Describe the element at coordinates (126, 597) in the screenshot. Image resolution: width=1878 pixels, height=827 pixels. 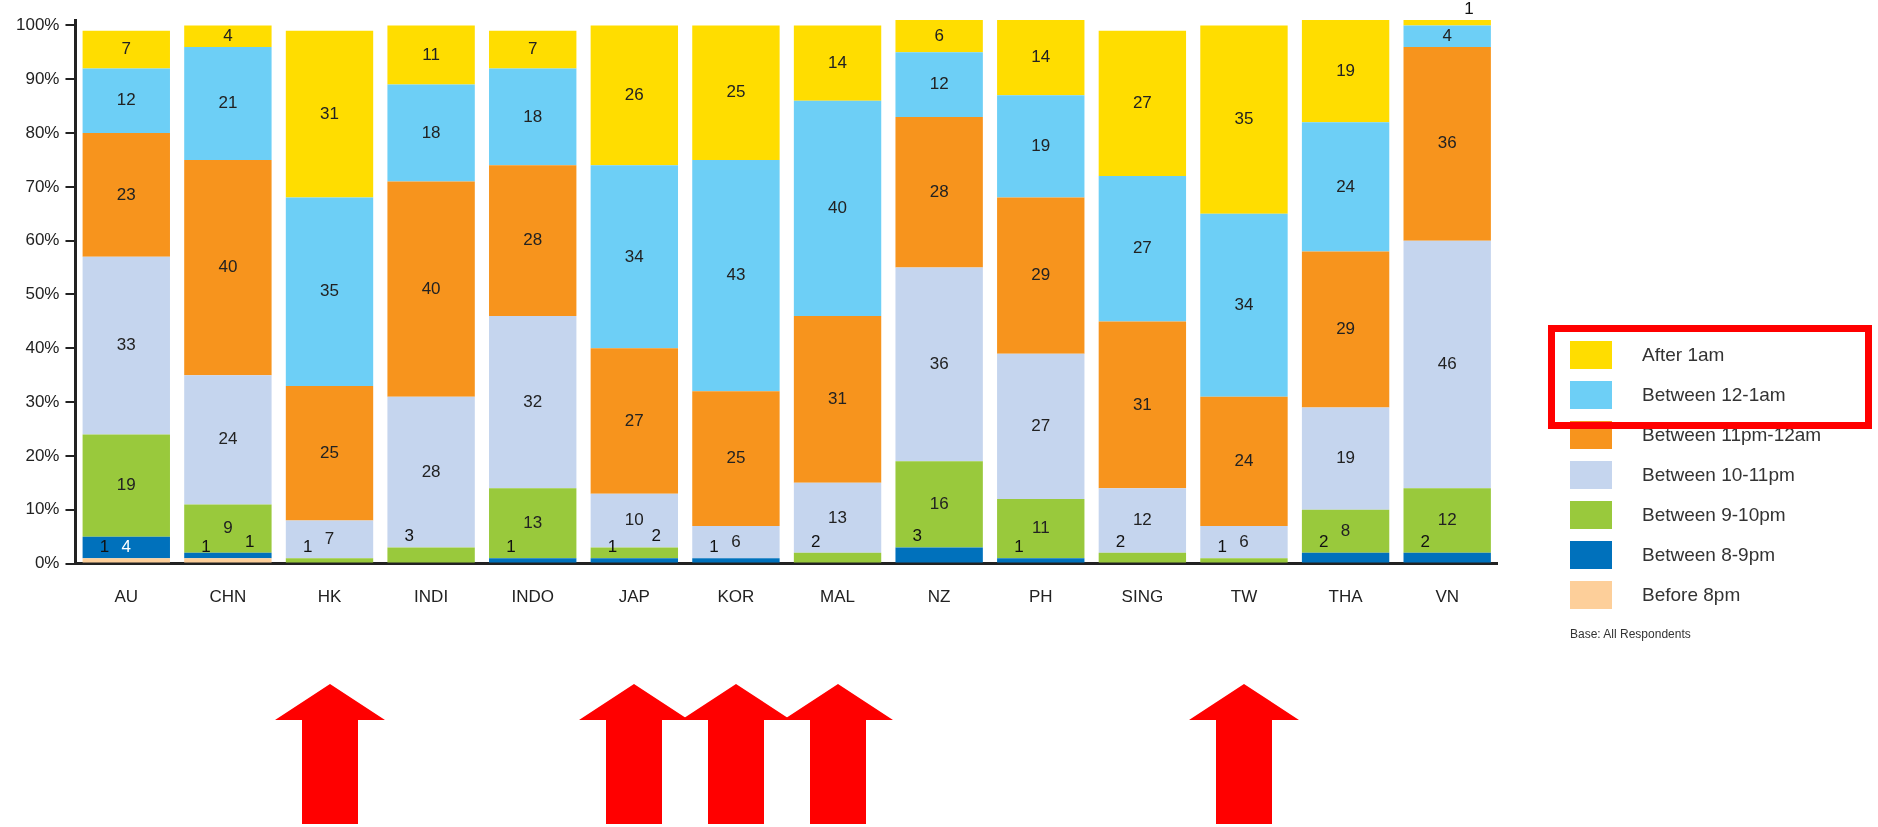
I see `x-tick-label: AU` at that location.